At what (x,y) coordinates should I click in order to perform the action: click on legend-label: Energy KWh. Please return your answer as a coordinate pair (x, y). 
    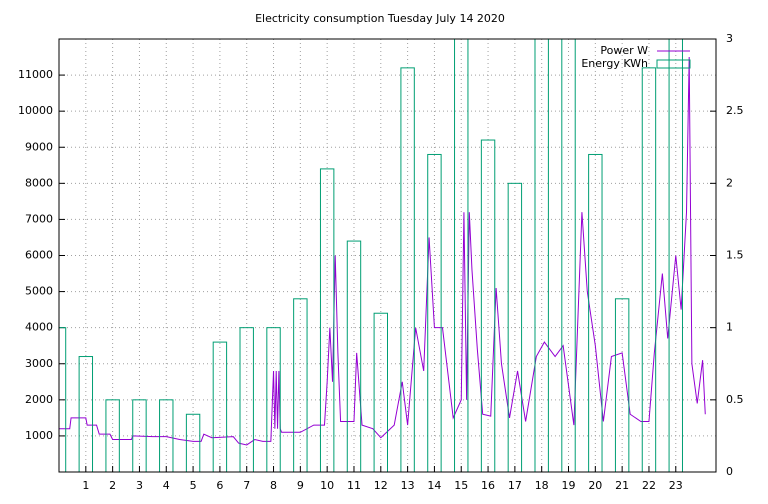
    Looking at the image, I should click on (614, 63).